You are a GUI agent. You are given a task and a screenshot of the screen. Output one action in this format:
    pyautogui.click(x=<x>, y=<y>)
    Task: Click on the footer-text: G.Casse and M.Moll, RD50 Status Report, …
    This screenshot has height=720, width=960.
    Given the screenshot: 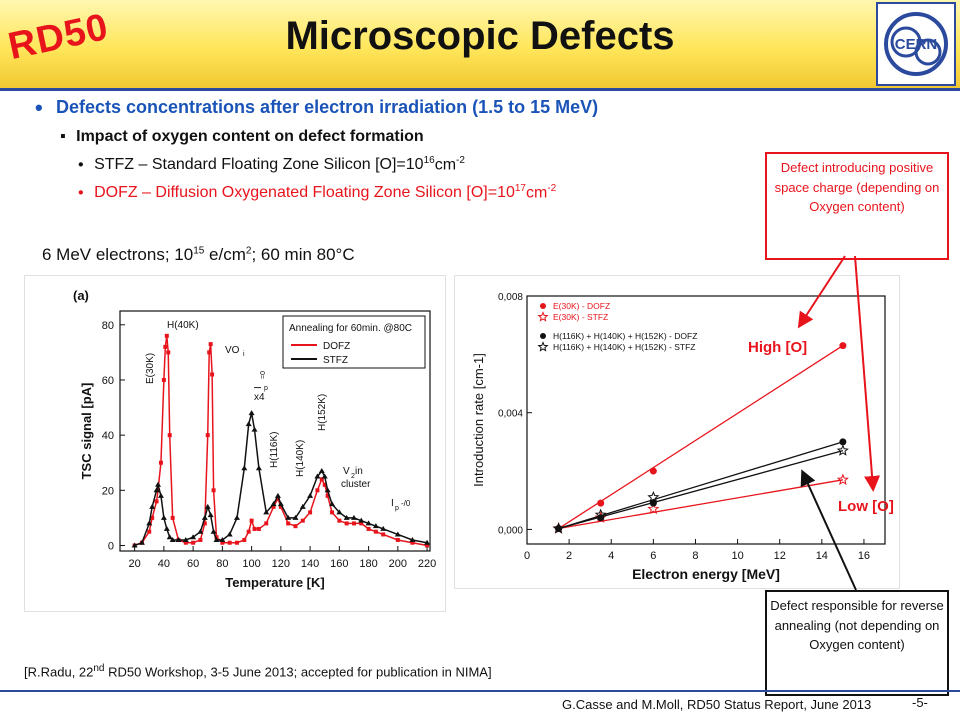 What is the action you would take?
    pyautogui.click(x=717, y=704)
    